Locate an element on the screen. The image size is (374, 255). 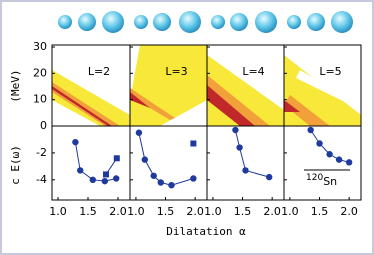
annotation: 120Sn is located at coordinates (321, 181).